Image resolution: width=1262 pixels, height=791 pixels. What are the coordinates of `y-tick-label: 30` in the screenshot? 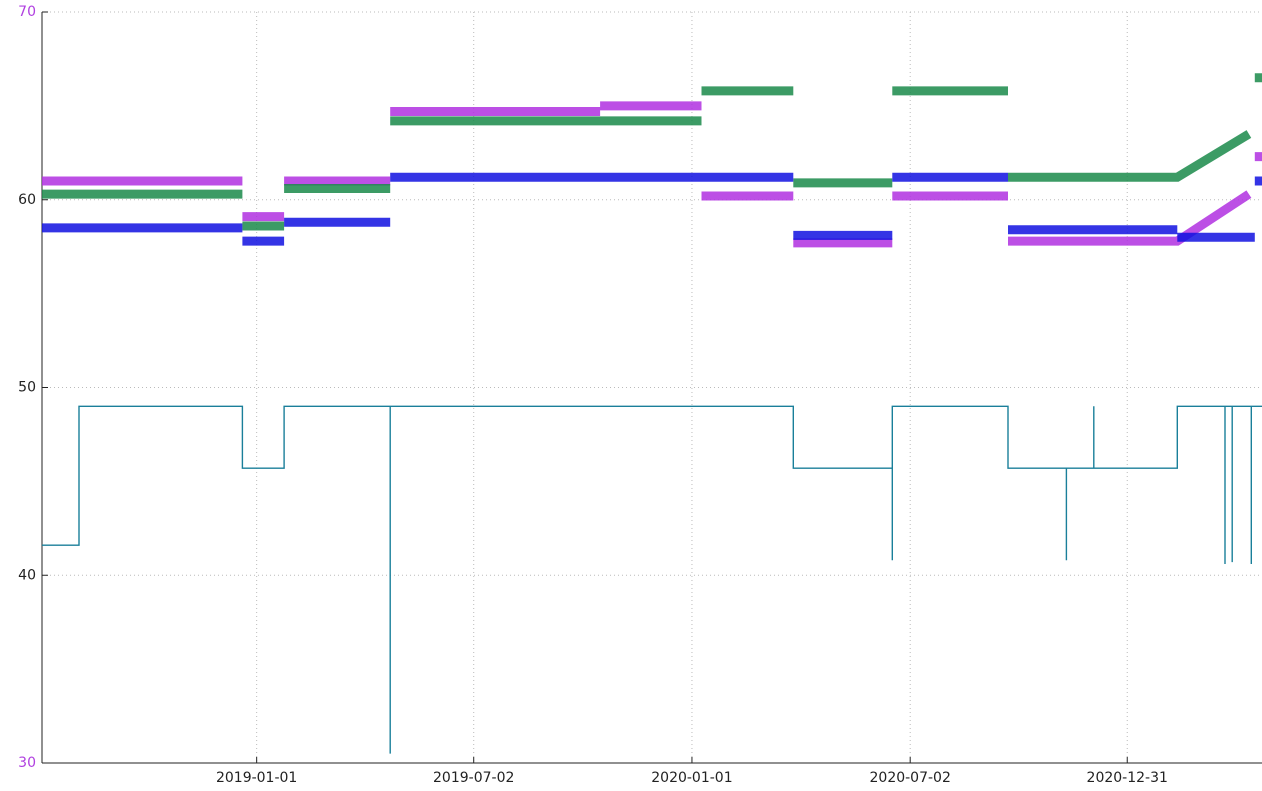 It's located at (27, 763).